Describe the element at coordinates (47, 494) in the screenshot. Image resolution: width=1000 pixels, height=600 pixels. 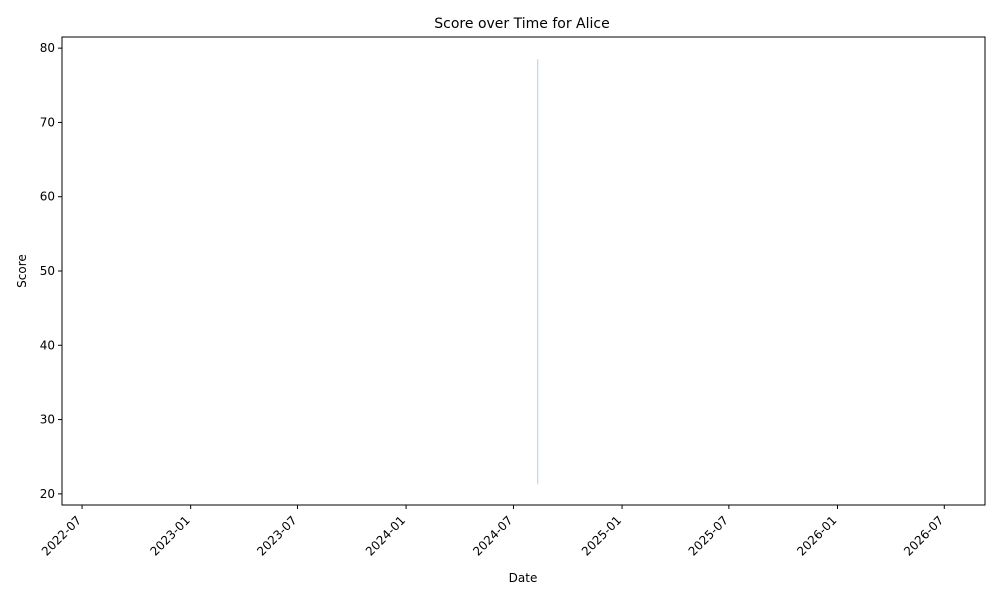
I see `y-tick-label: 20` at that location.